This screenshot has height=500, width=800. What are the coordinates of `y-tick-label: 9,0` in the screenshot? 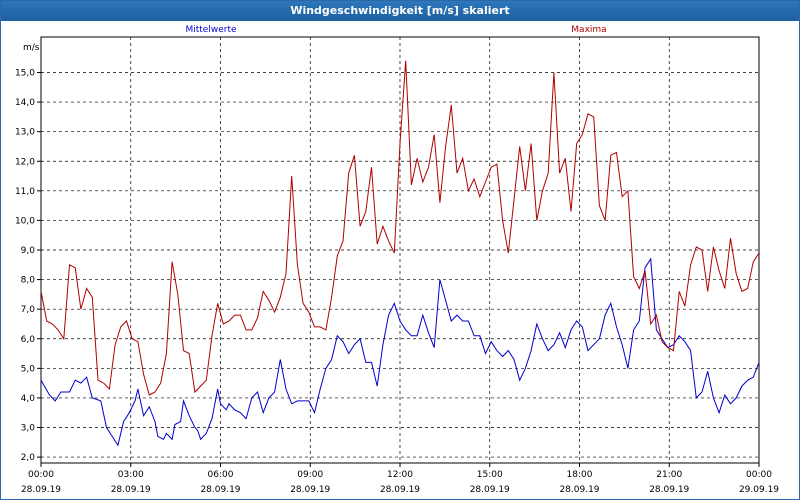 It's located at (28, 251).